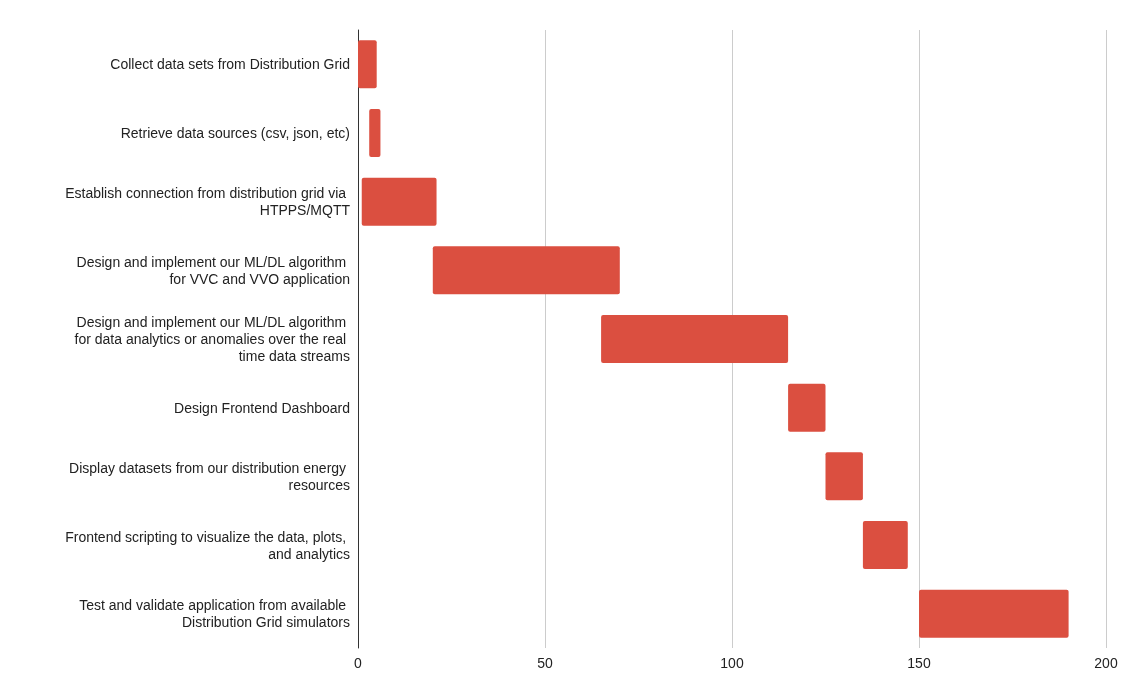 This screenshot has height=698, width=1138. Describe the element at coordinates (230, 64) in the screenshot. I see `y-tick-label: Collect data sets from Distribution Grid` at that location.